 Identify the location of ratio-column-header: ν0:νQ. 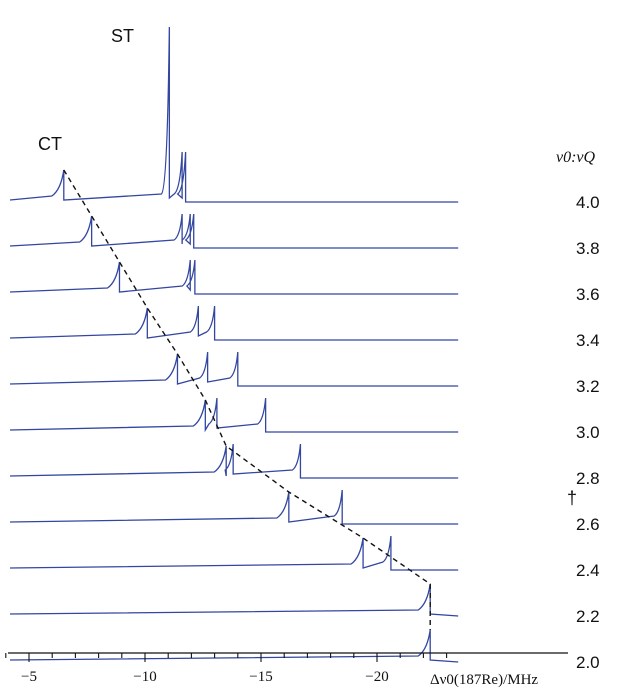
(576, 157).